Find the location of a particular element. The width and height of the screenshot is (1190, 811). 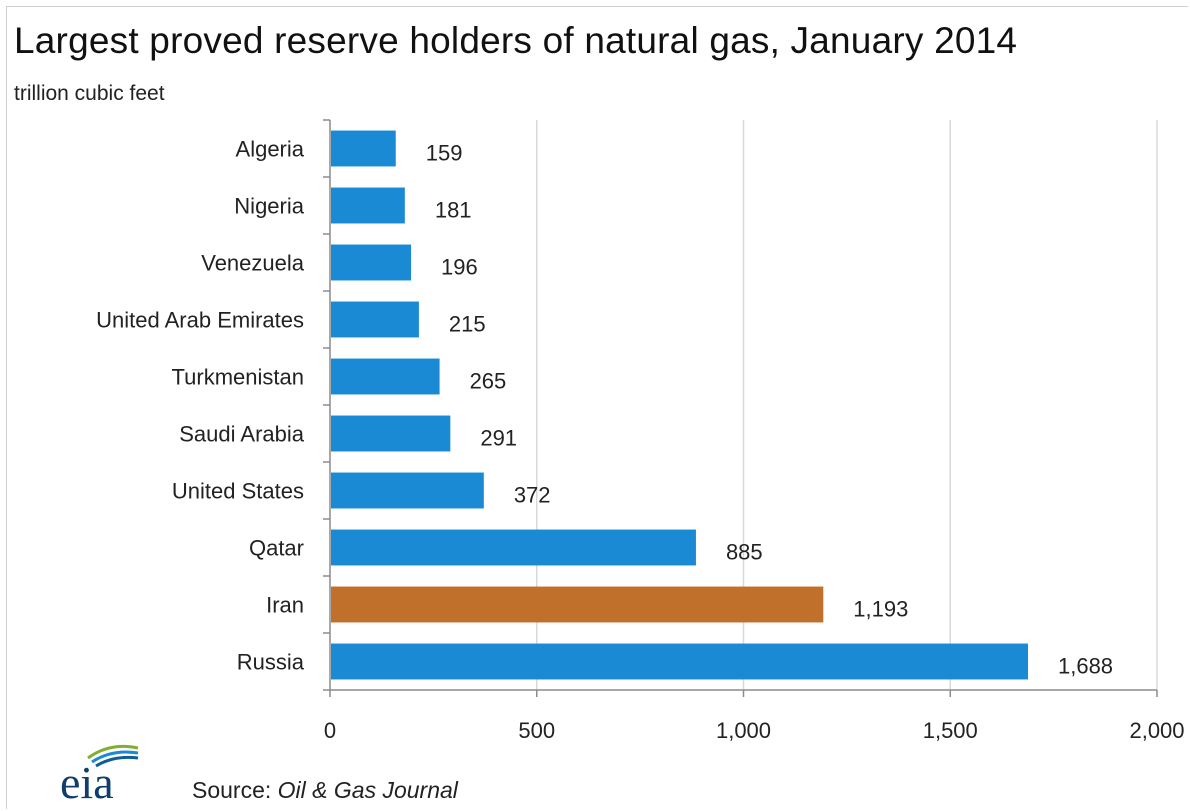

category-label: Nigeria is located at coordinates (269, 206).